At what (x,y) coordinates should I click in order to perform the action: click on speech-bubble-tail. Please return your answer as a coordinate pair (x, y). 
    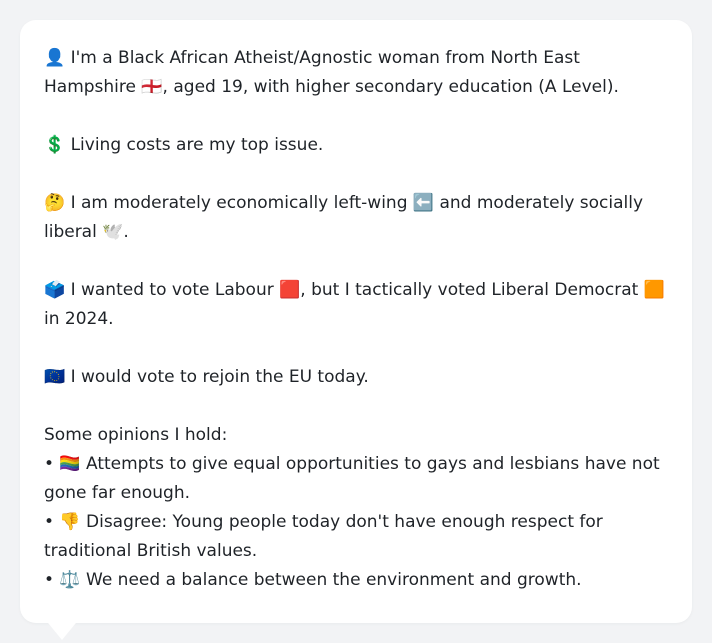
    Looking at the image, I should click on (62, 629).